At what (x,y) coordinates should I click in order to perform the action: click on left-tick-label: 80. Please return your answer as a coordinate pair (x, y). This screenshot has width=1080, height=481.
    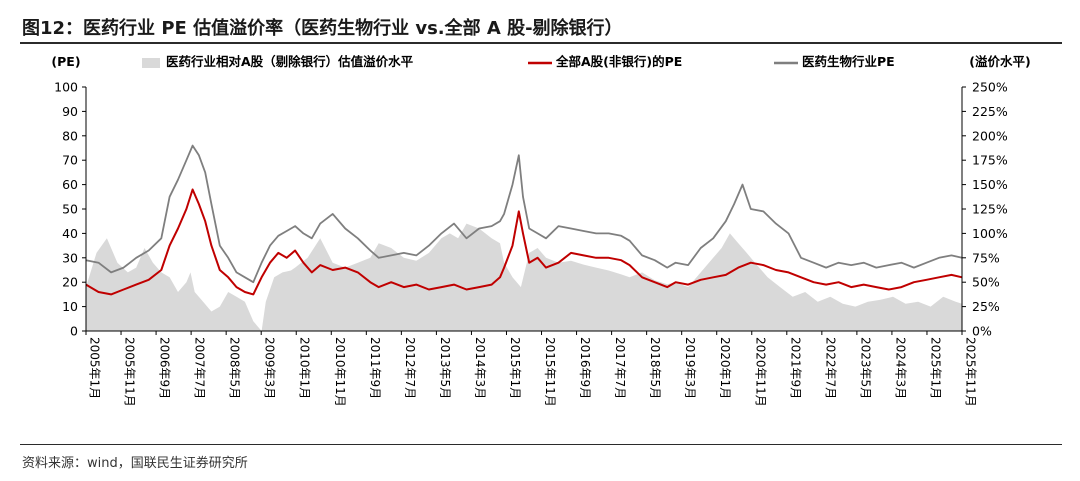
    Looking at the image, I should click on (70, 135).